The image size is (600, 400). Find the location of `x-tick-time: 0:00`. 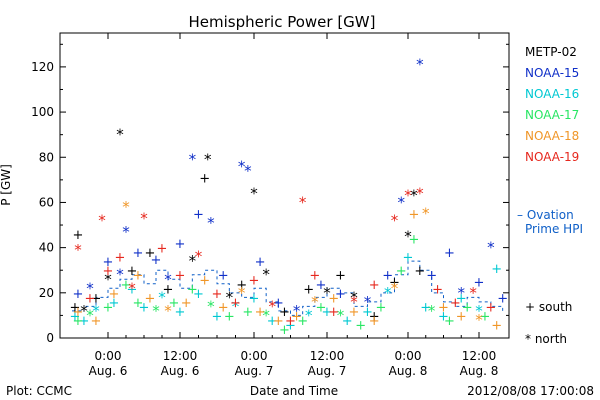

x-tick-time: 0:00 is located at coordinates (408, 356).